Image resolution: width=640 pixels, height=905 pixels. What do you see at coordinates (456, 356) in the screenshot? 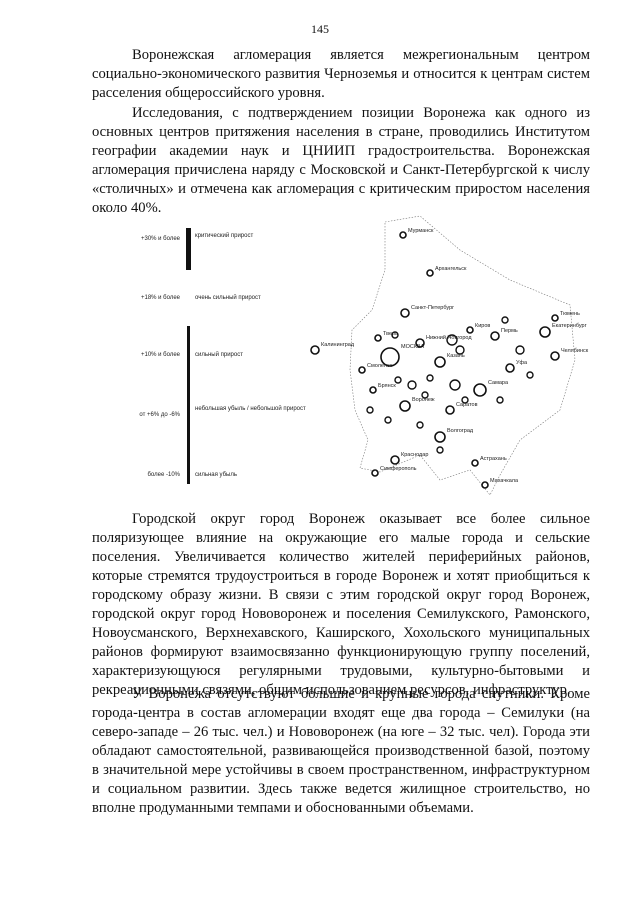
I see `city-label: Казань` at bounding box center [456, 356].